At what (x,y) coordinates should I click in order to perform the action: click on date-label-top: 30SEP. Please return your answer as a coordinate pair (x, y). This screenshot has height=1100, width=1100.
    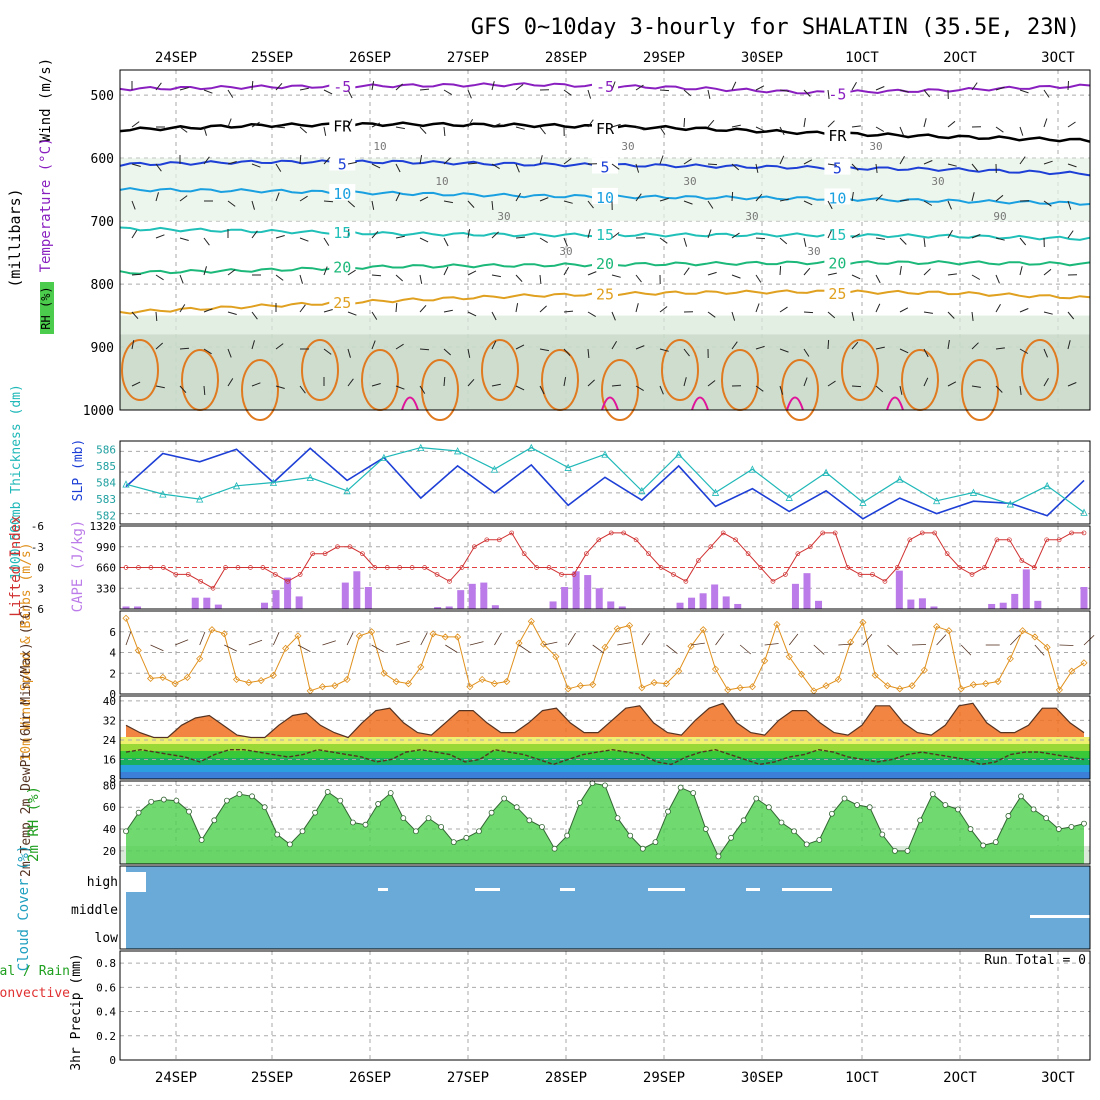
    Looking at the image, I should click on (762, 58).